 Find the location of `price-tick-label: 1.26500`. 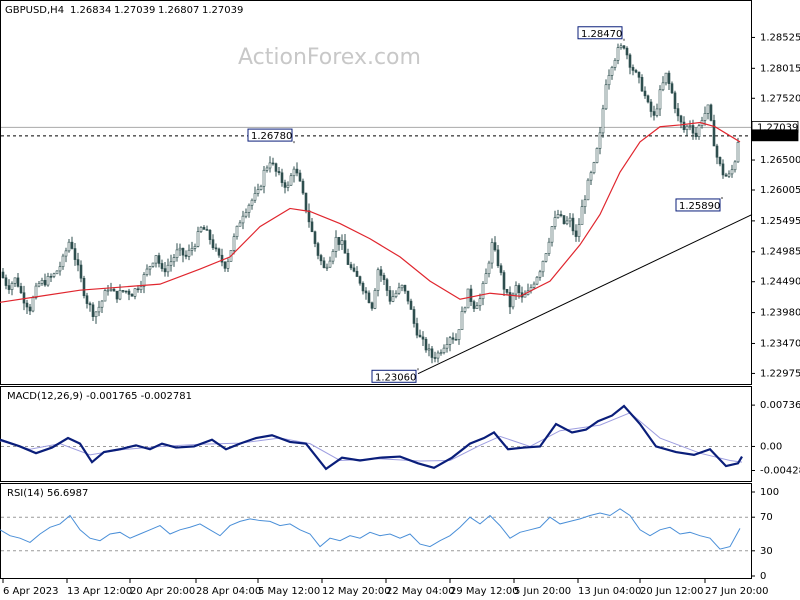

price-tick-label: 1.26500 is located at coordinates (780, 160).